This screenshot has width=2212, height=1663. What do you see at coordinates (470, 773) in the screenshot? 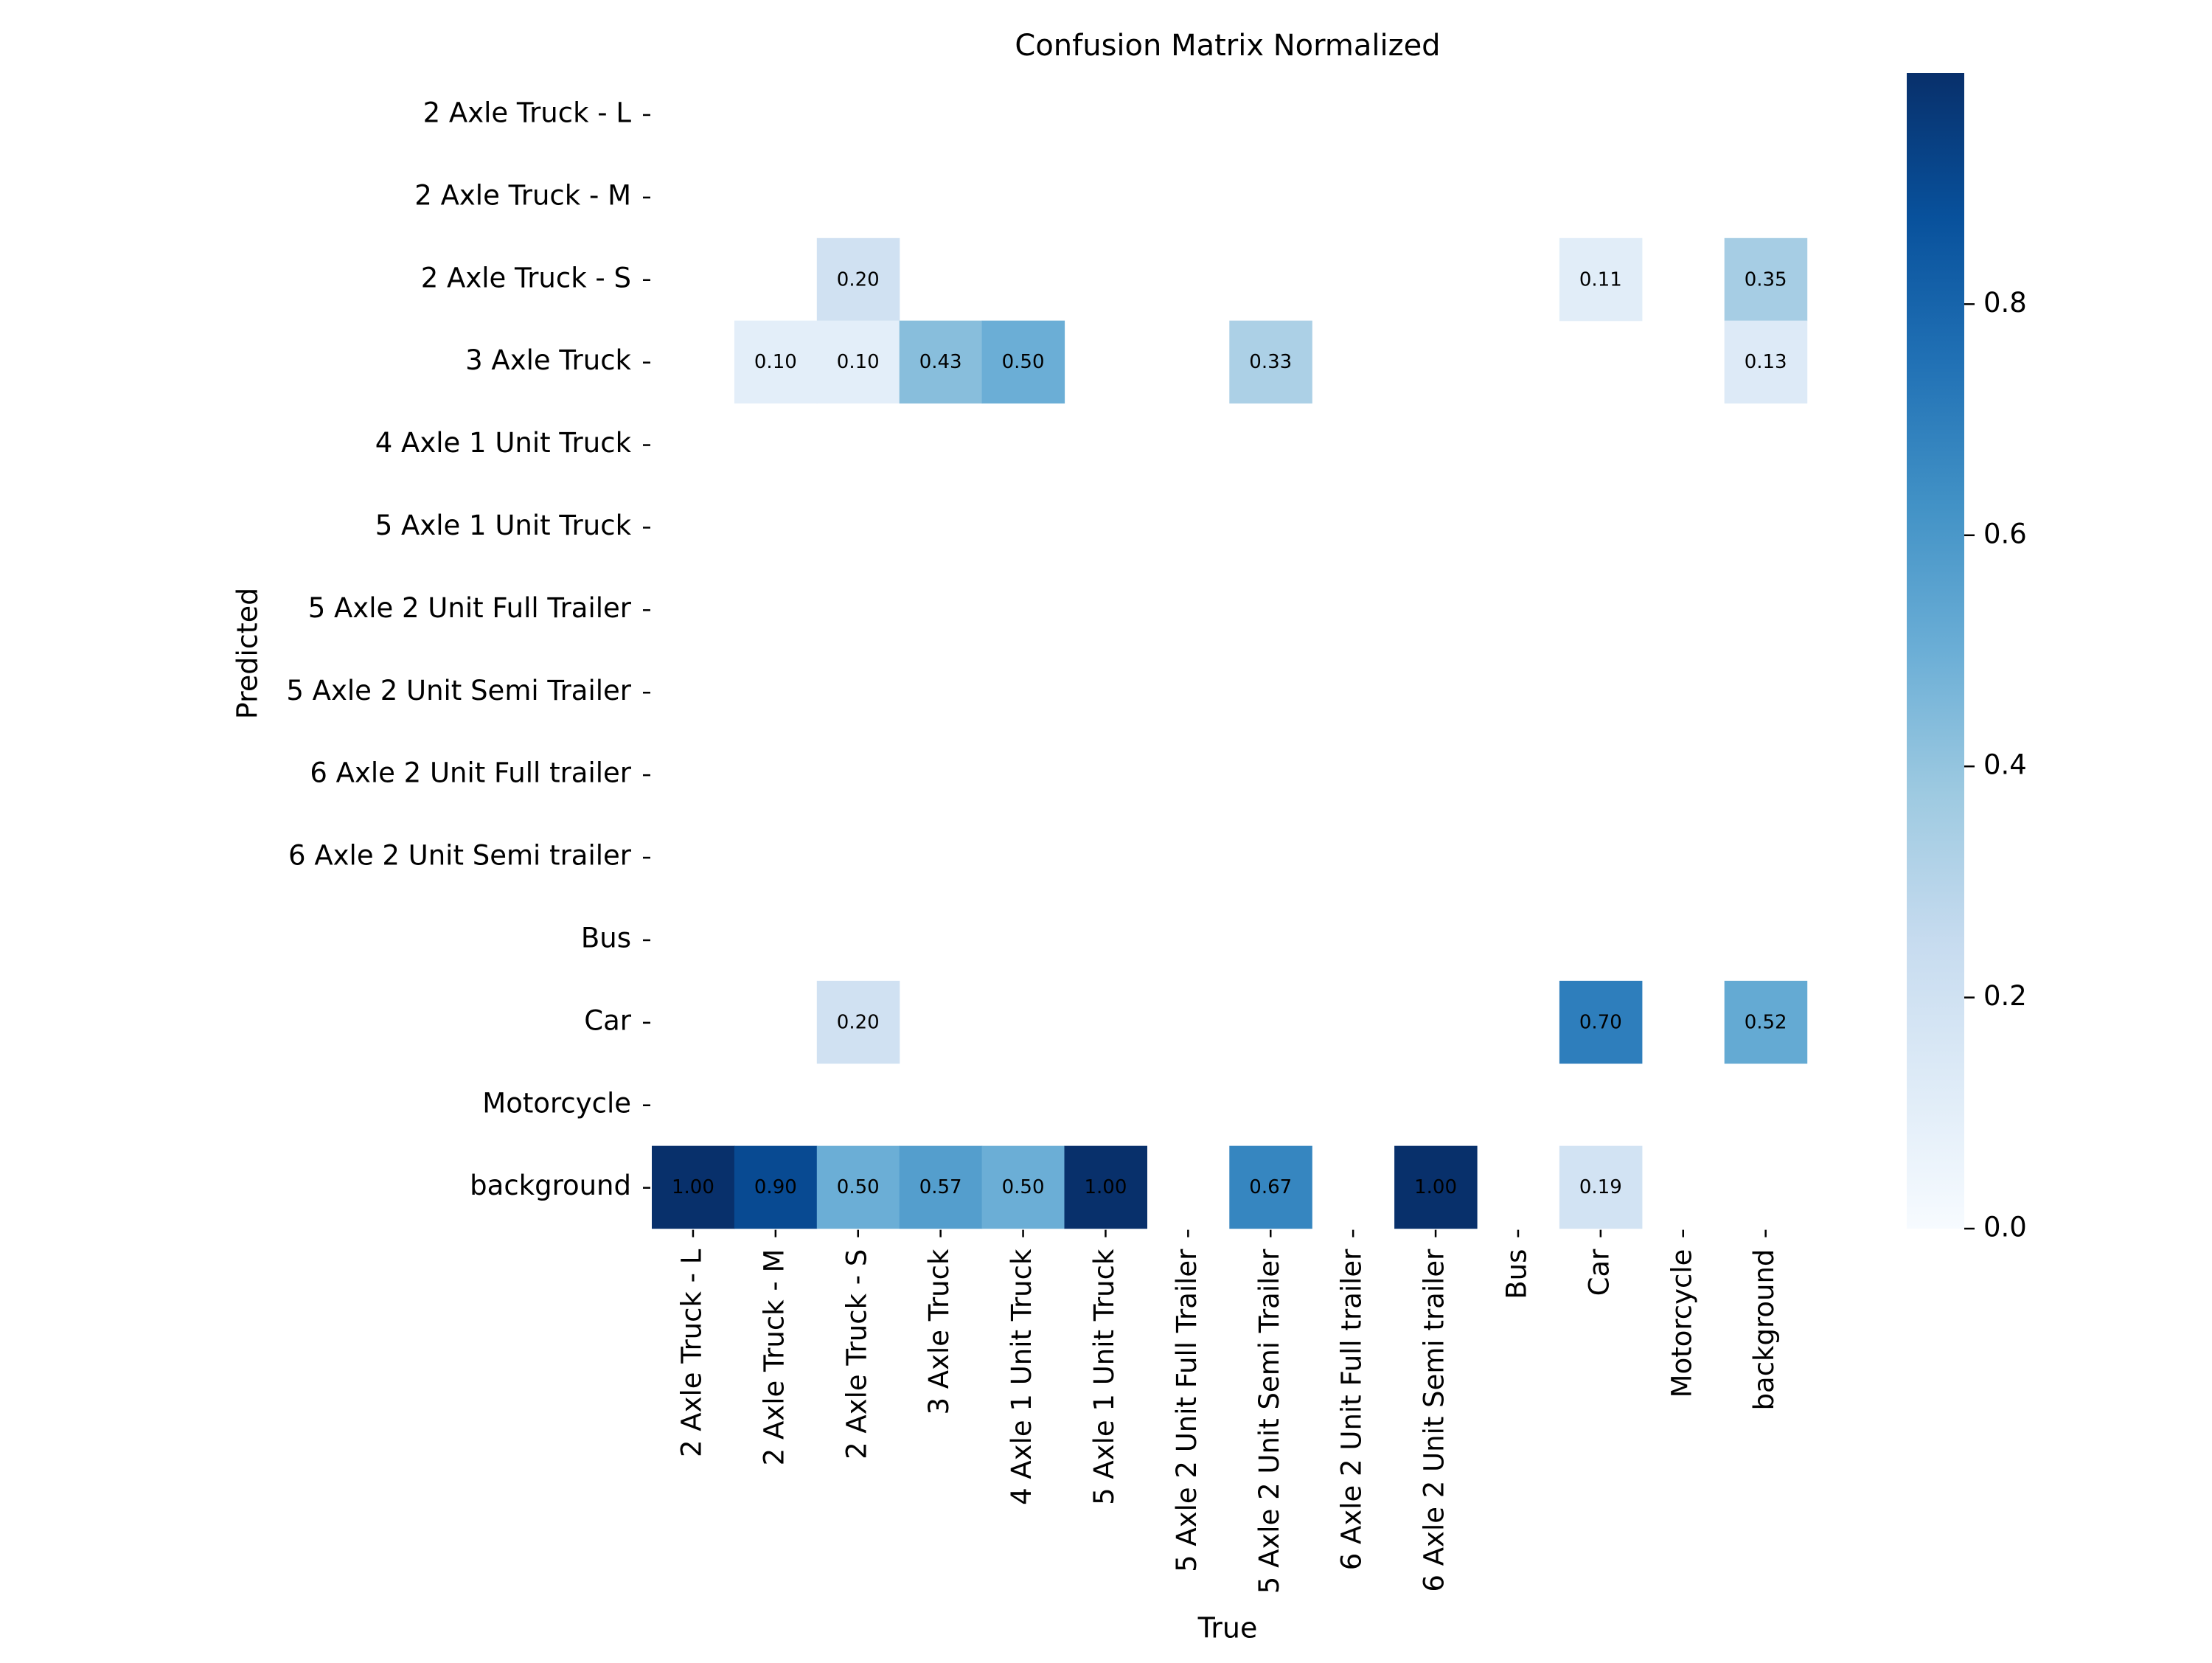
I see `y-tick-label: 6 Axle 2 Unit Full trailer` at bounding box center [470, 773].